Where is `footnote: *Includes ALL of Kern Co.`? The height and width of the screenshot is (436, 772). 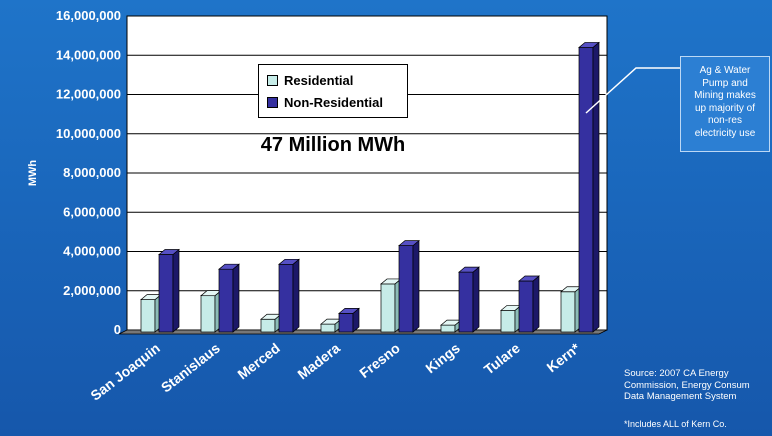 footnote: *Includes ALL of Kern Co. is located at coordinates (675, 424).